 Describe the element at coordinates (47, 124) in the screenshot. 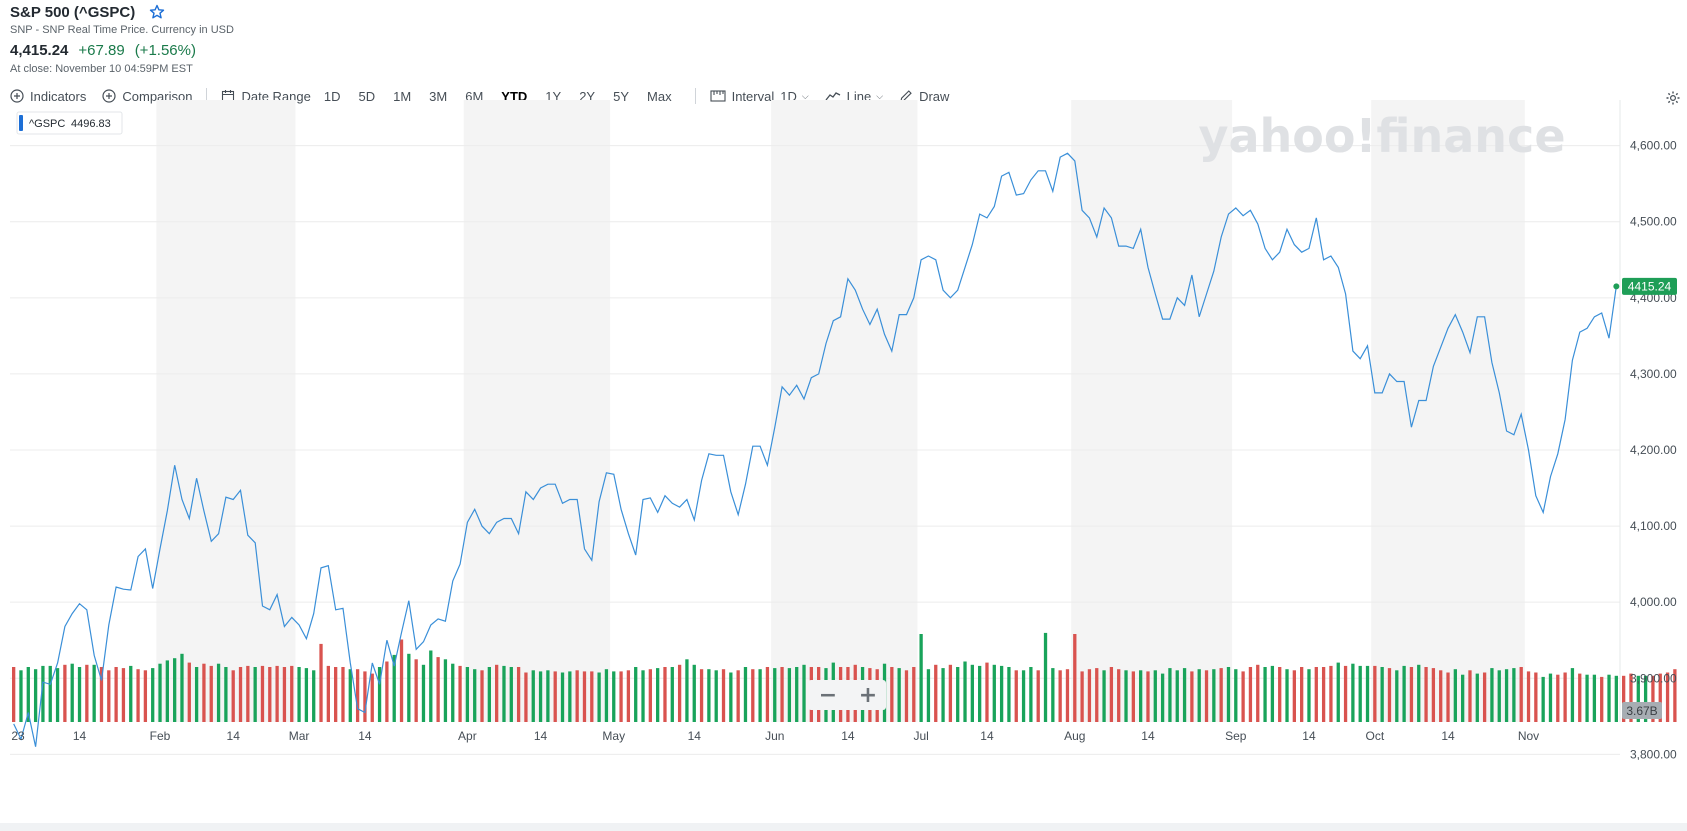

I see `legend-symbol: ^GSPC` at that location.